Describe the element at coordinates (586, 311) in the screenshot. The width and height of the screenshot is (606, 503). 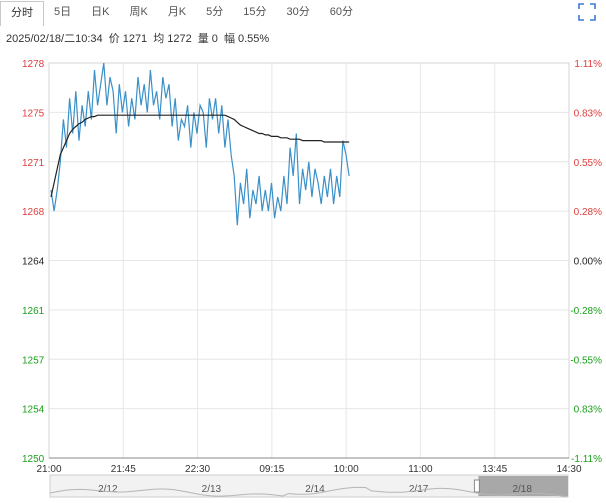
I see `y-tick-label-right: -0.28%` at that location.